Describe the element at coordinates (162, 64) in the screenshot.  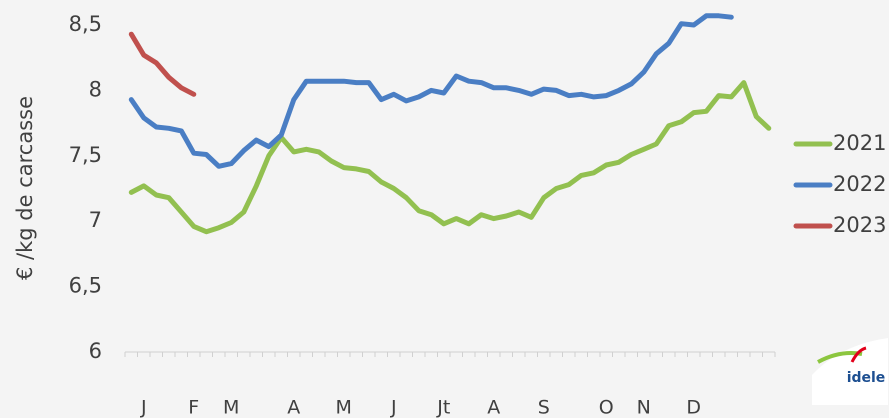
I see `series-line` at that location.